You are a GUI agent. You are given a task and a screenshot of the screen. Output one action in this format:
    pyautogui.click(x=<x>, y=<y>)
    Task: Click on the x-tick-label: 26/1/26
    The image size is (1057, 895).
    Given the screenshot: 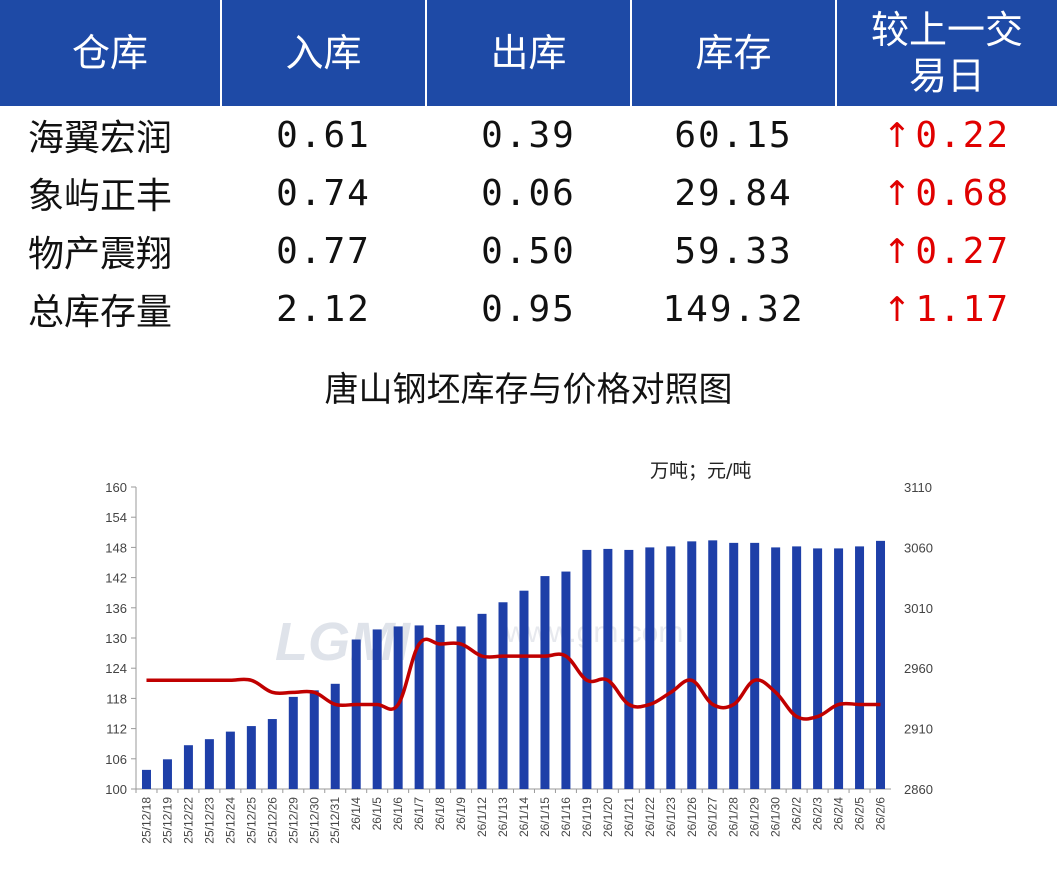 What is the action you would take?
    pyautogui.click(x=692, y=817)
    